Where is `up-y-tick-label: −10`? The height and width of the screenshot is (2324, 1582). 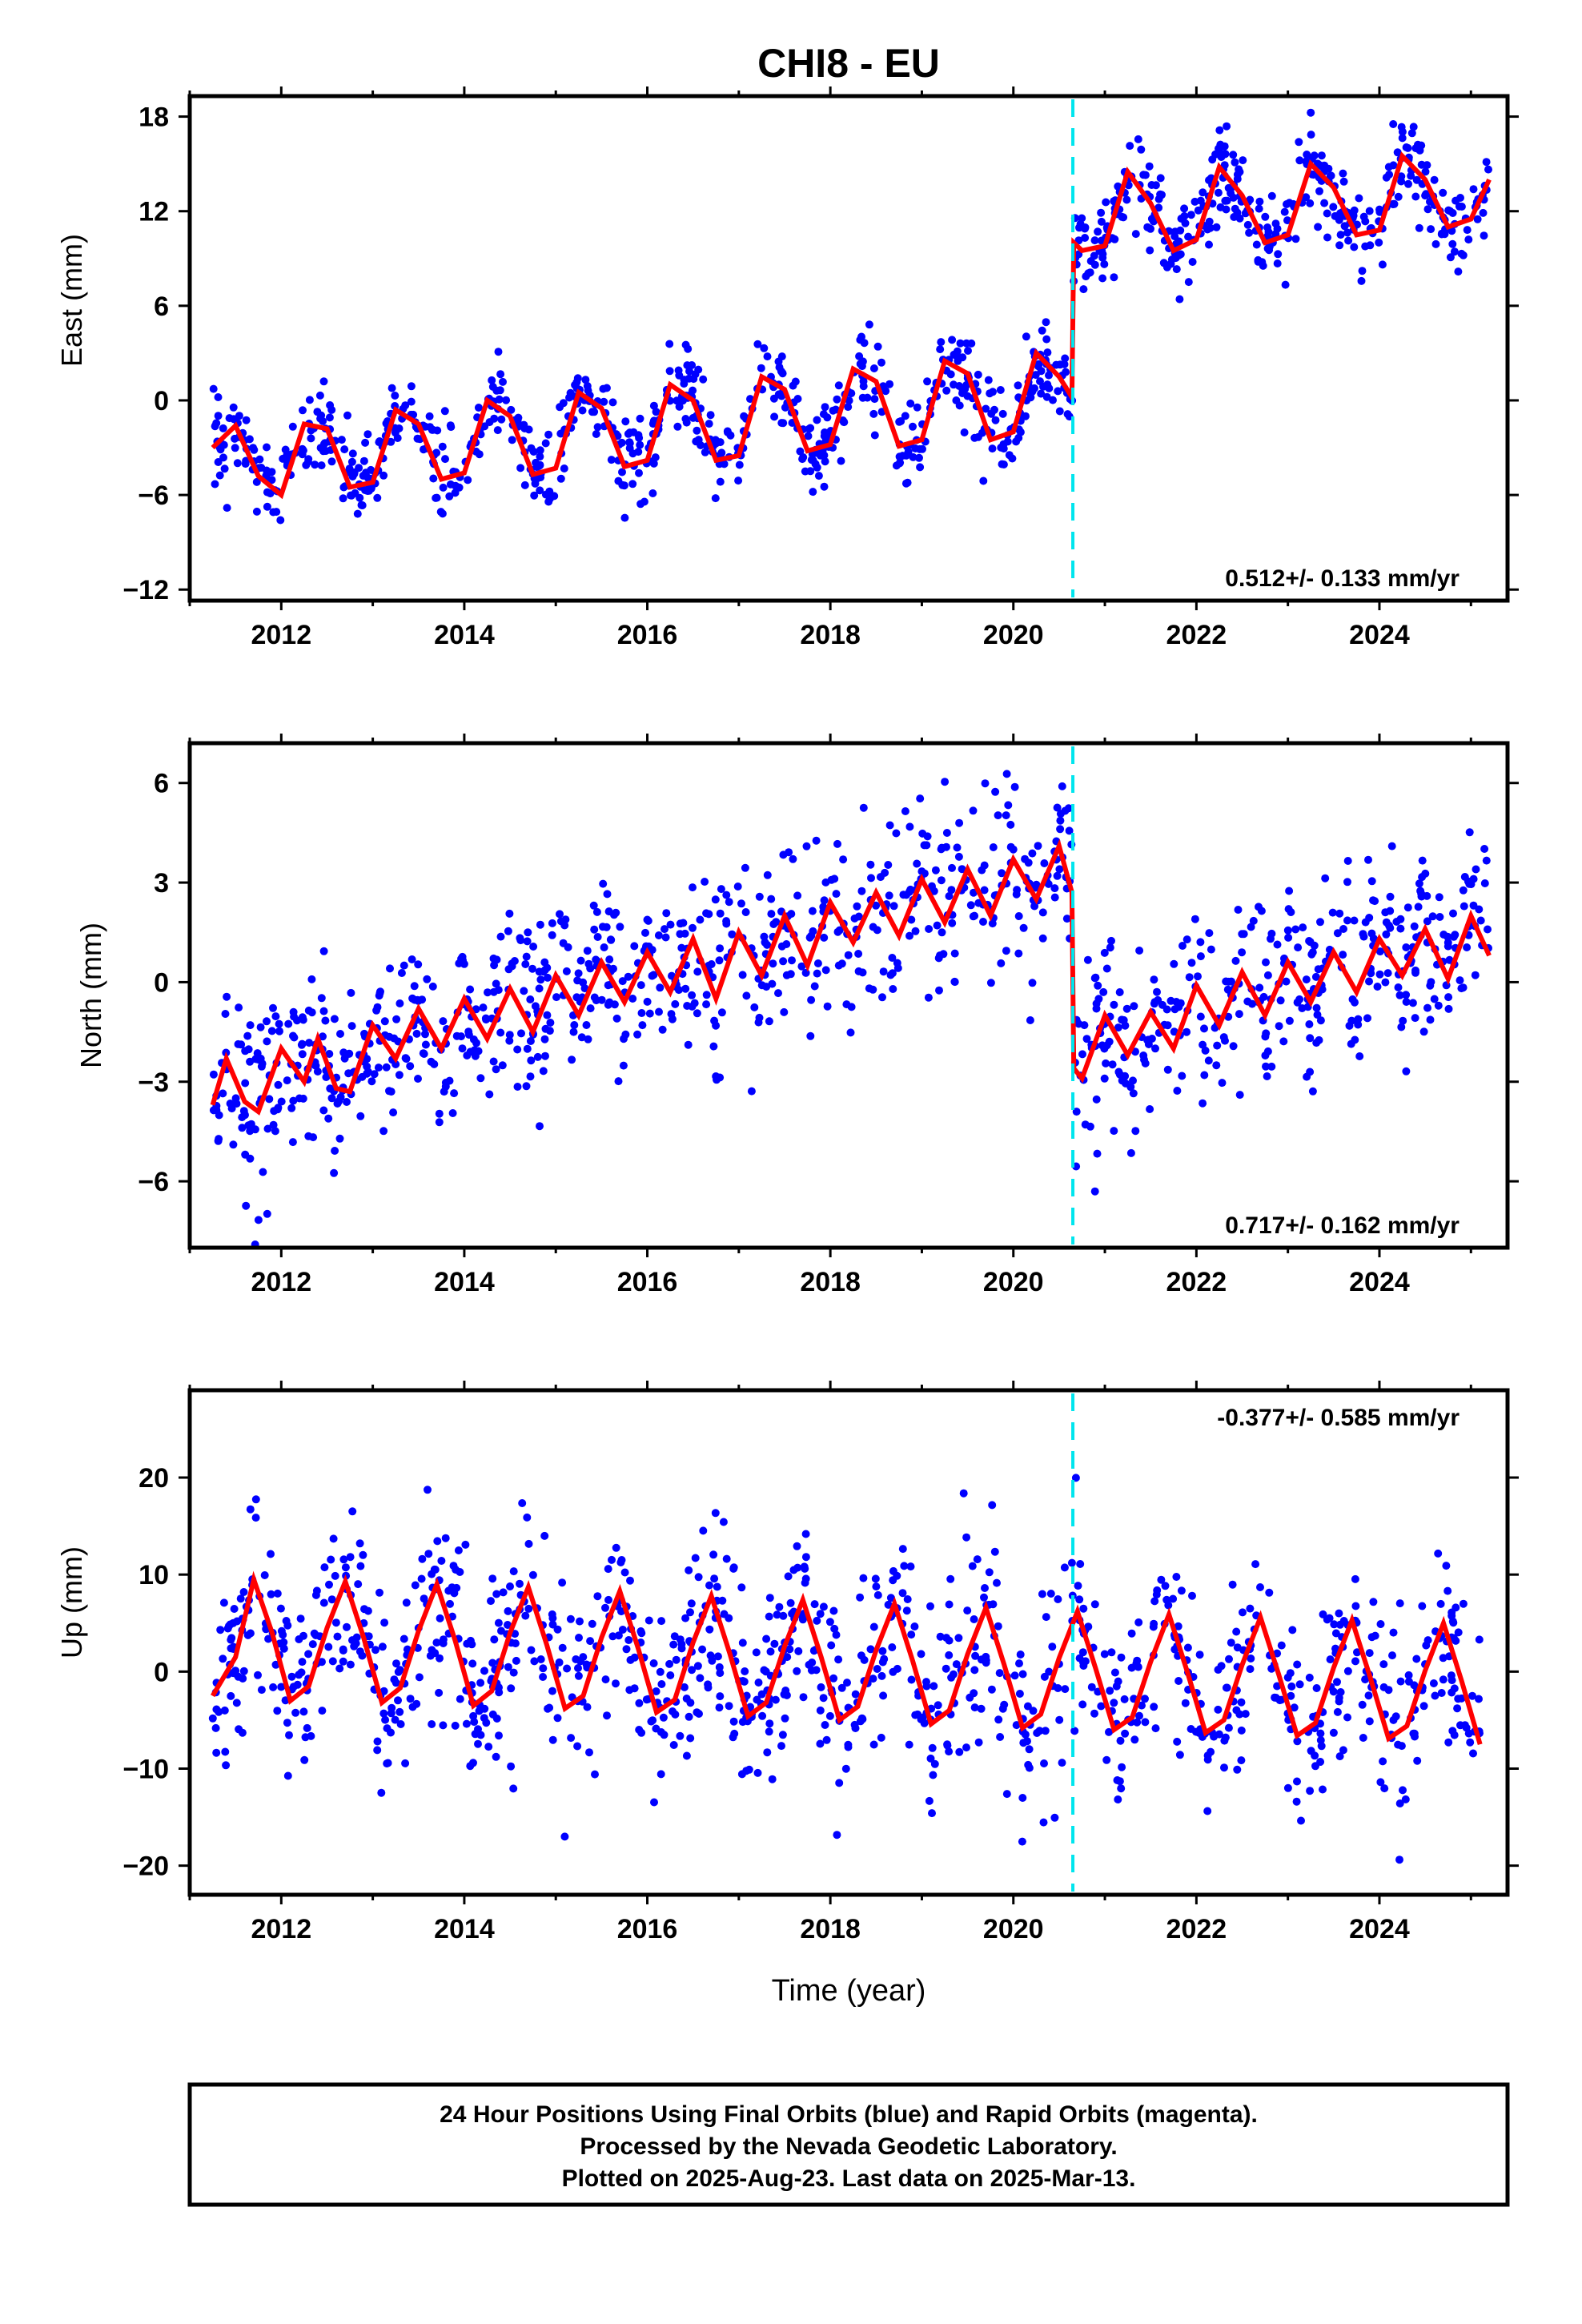 up-y-tick-label: −10 is located at coordinates (145, 1770).